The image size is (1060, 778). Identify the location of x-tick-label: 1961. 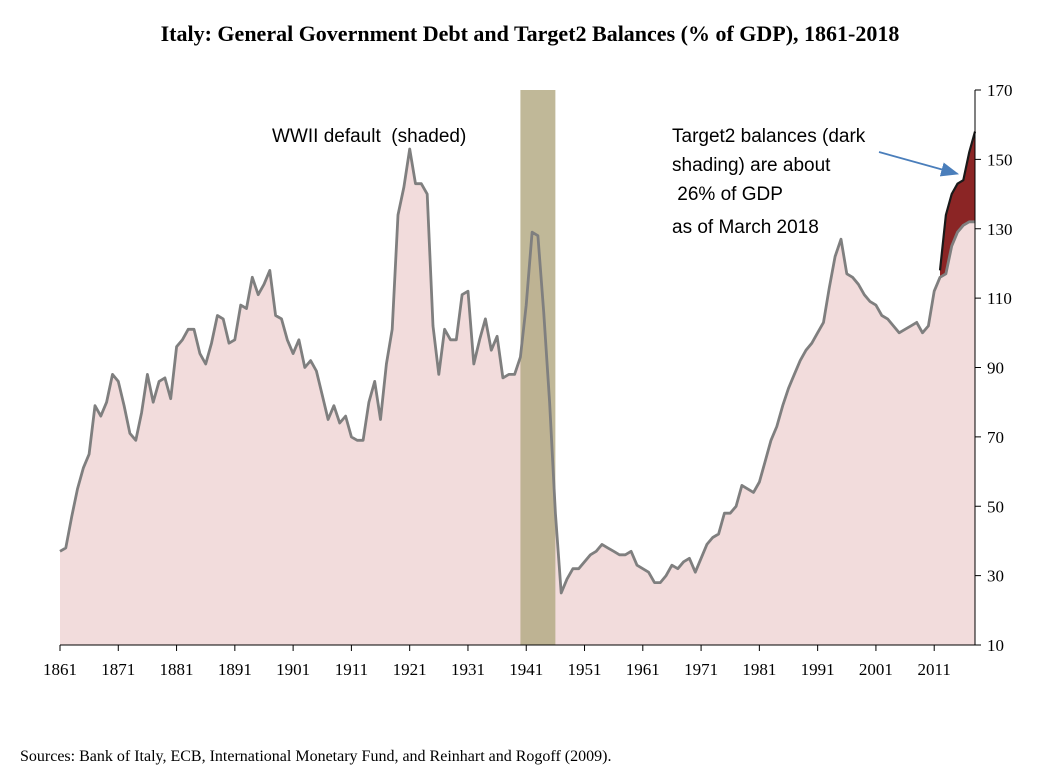
(643, 669).